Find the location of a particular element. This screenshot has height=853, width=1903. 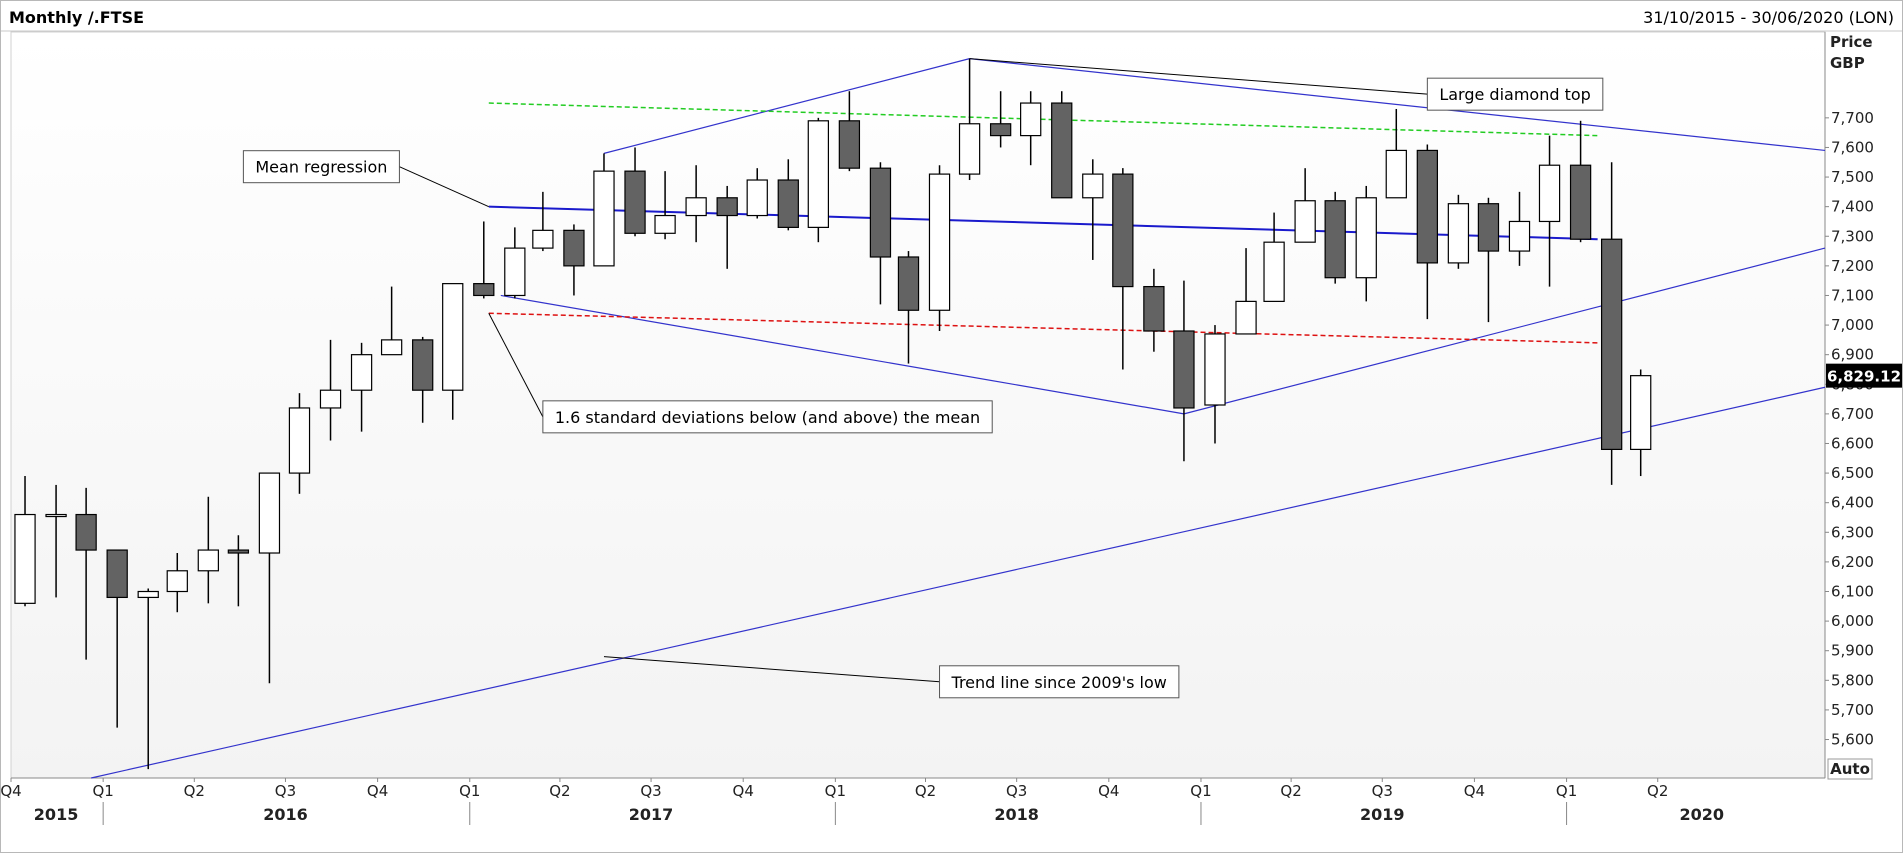

annotation-leader is located at coordinates (516, 365).